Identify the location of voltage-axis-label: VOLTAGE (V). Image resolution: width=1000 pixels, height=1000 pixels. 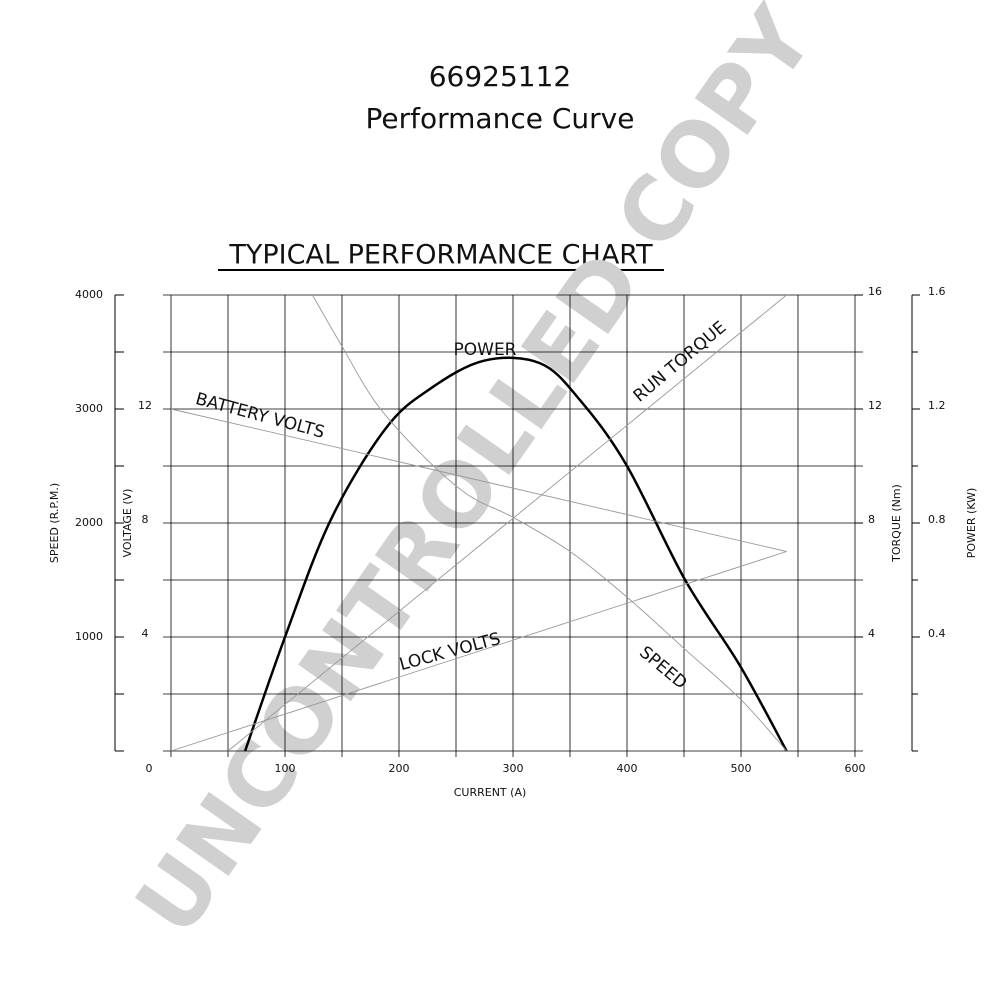
(127, 523).